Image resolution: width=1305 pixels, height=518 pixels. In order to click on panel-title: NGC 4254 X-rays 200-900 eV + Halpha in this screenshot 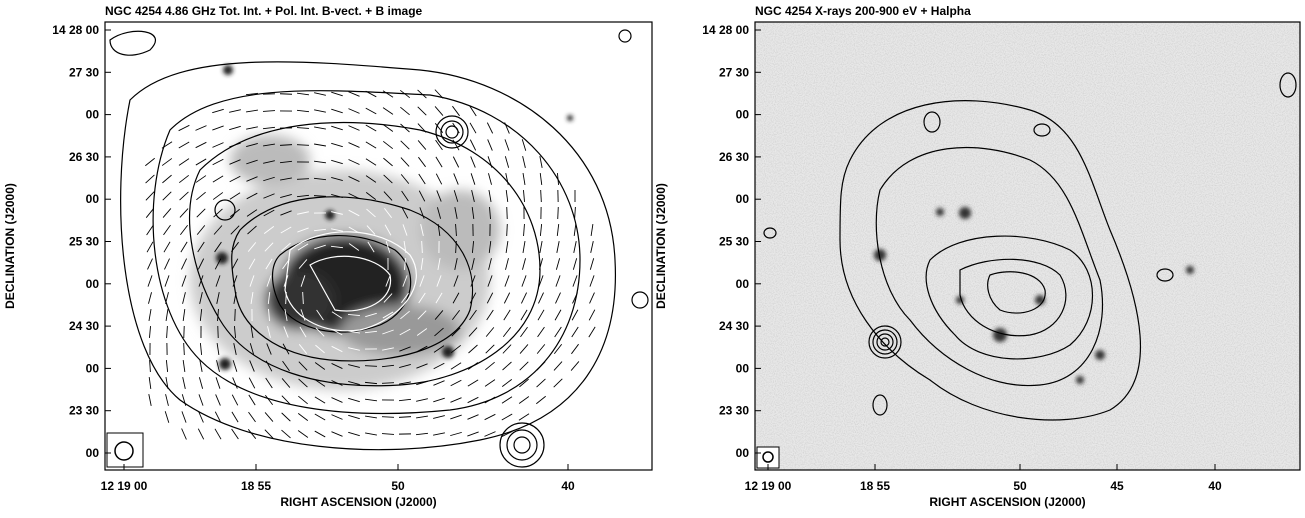, I will do `click(863, 11)`.